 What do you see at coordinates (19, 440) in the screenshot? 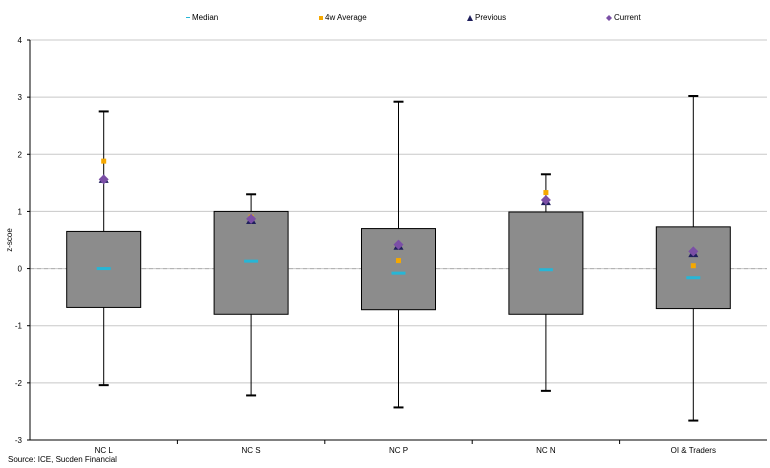
I see `y-tick-label: -3` at bounding box center [19, 440].